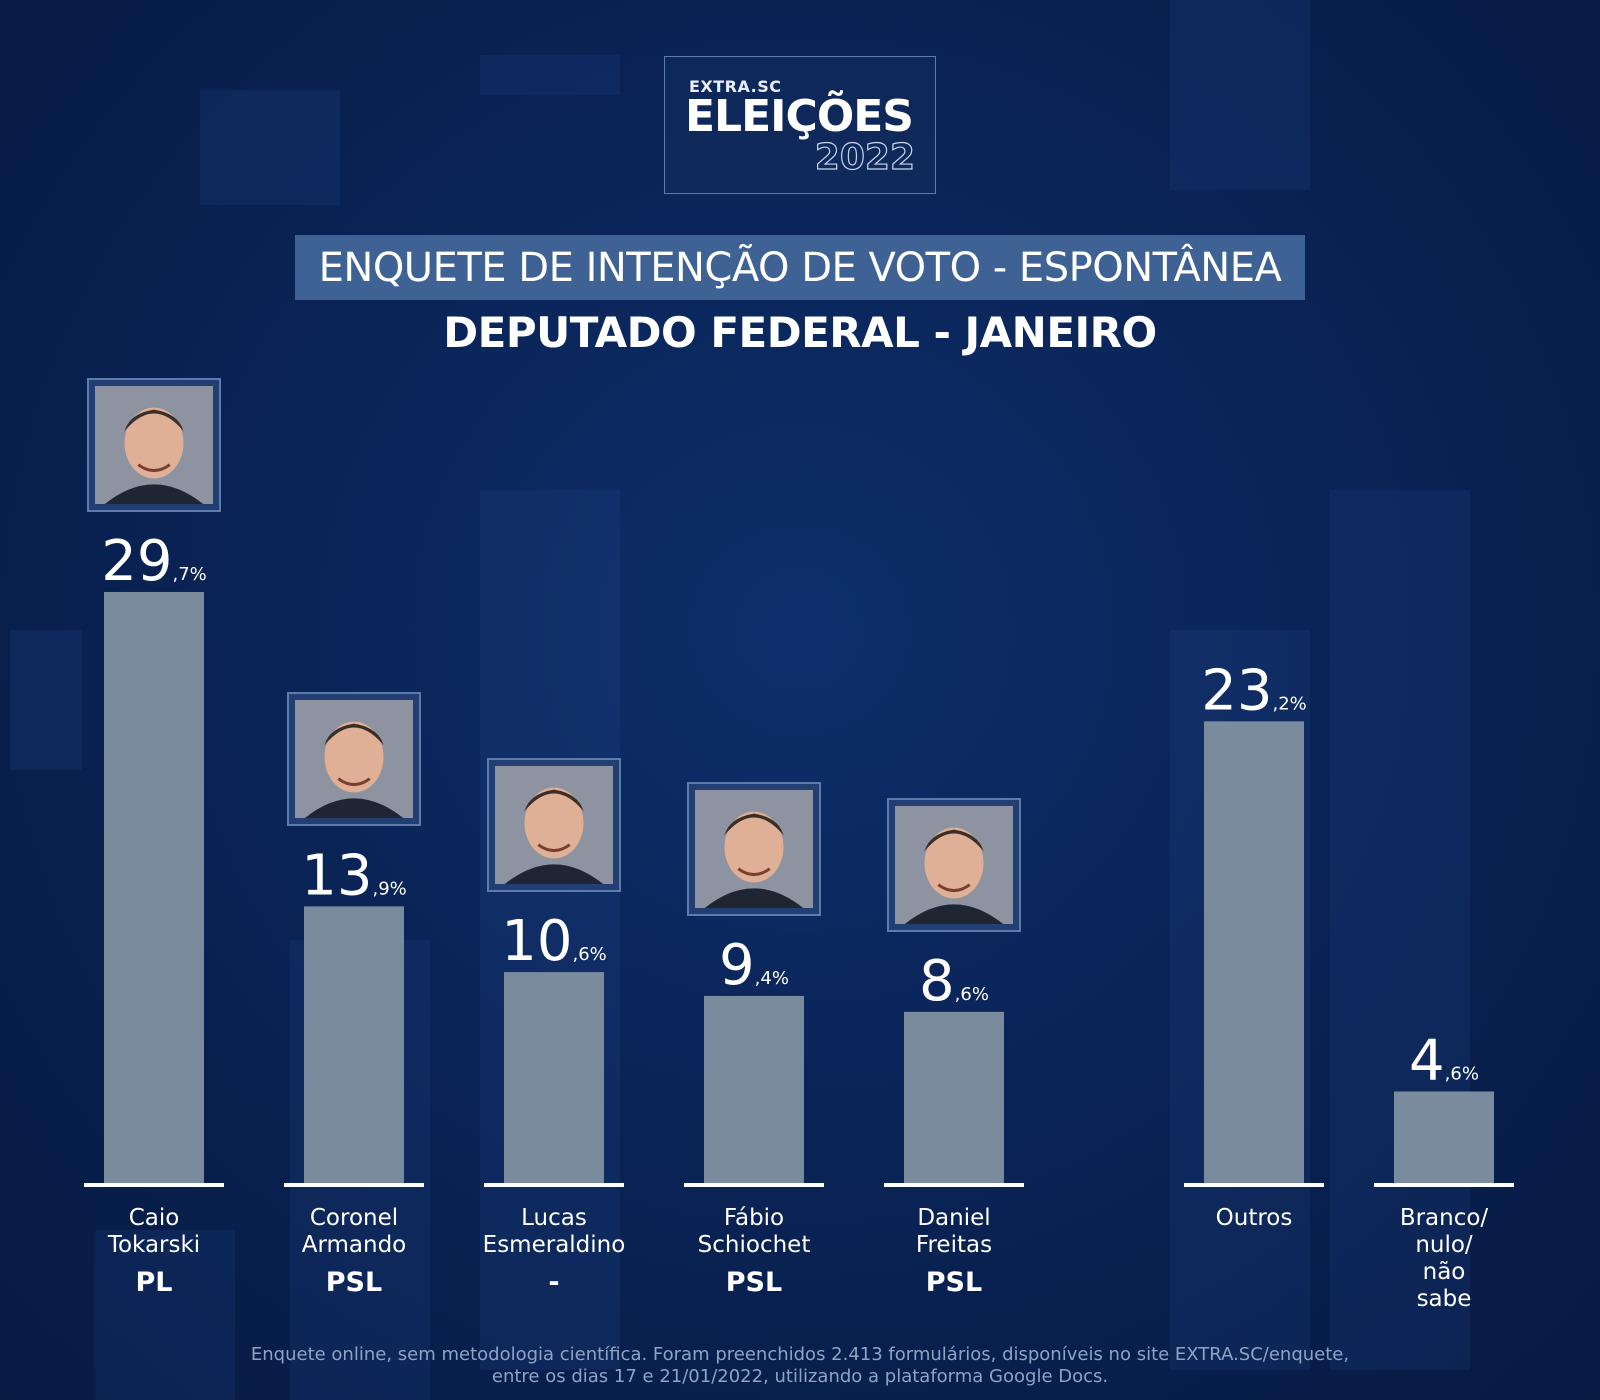  I want to click on category-label: Fábio Schiochet, so click(754, 1231).